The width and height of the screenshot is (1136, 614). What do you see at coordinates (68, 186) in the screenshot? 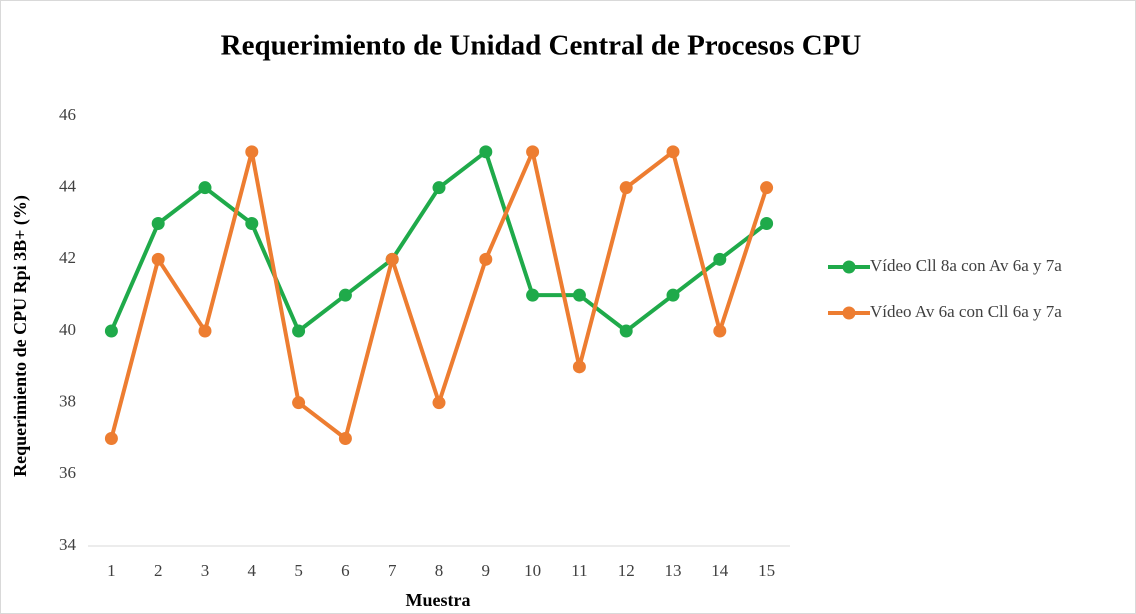
I see `y-tick-label: 44` at bounding box center [68, 186].